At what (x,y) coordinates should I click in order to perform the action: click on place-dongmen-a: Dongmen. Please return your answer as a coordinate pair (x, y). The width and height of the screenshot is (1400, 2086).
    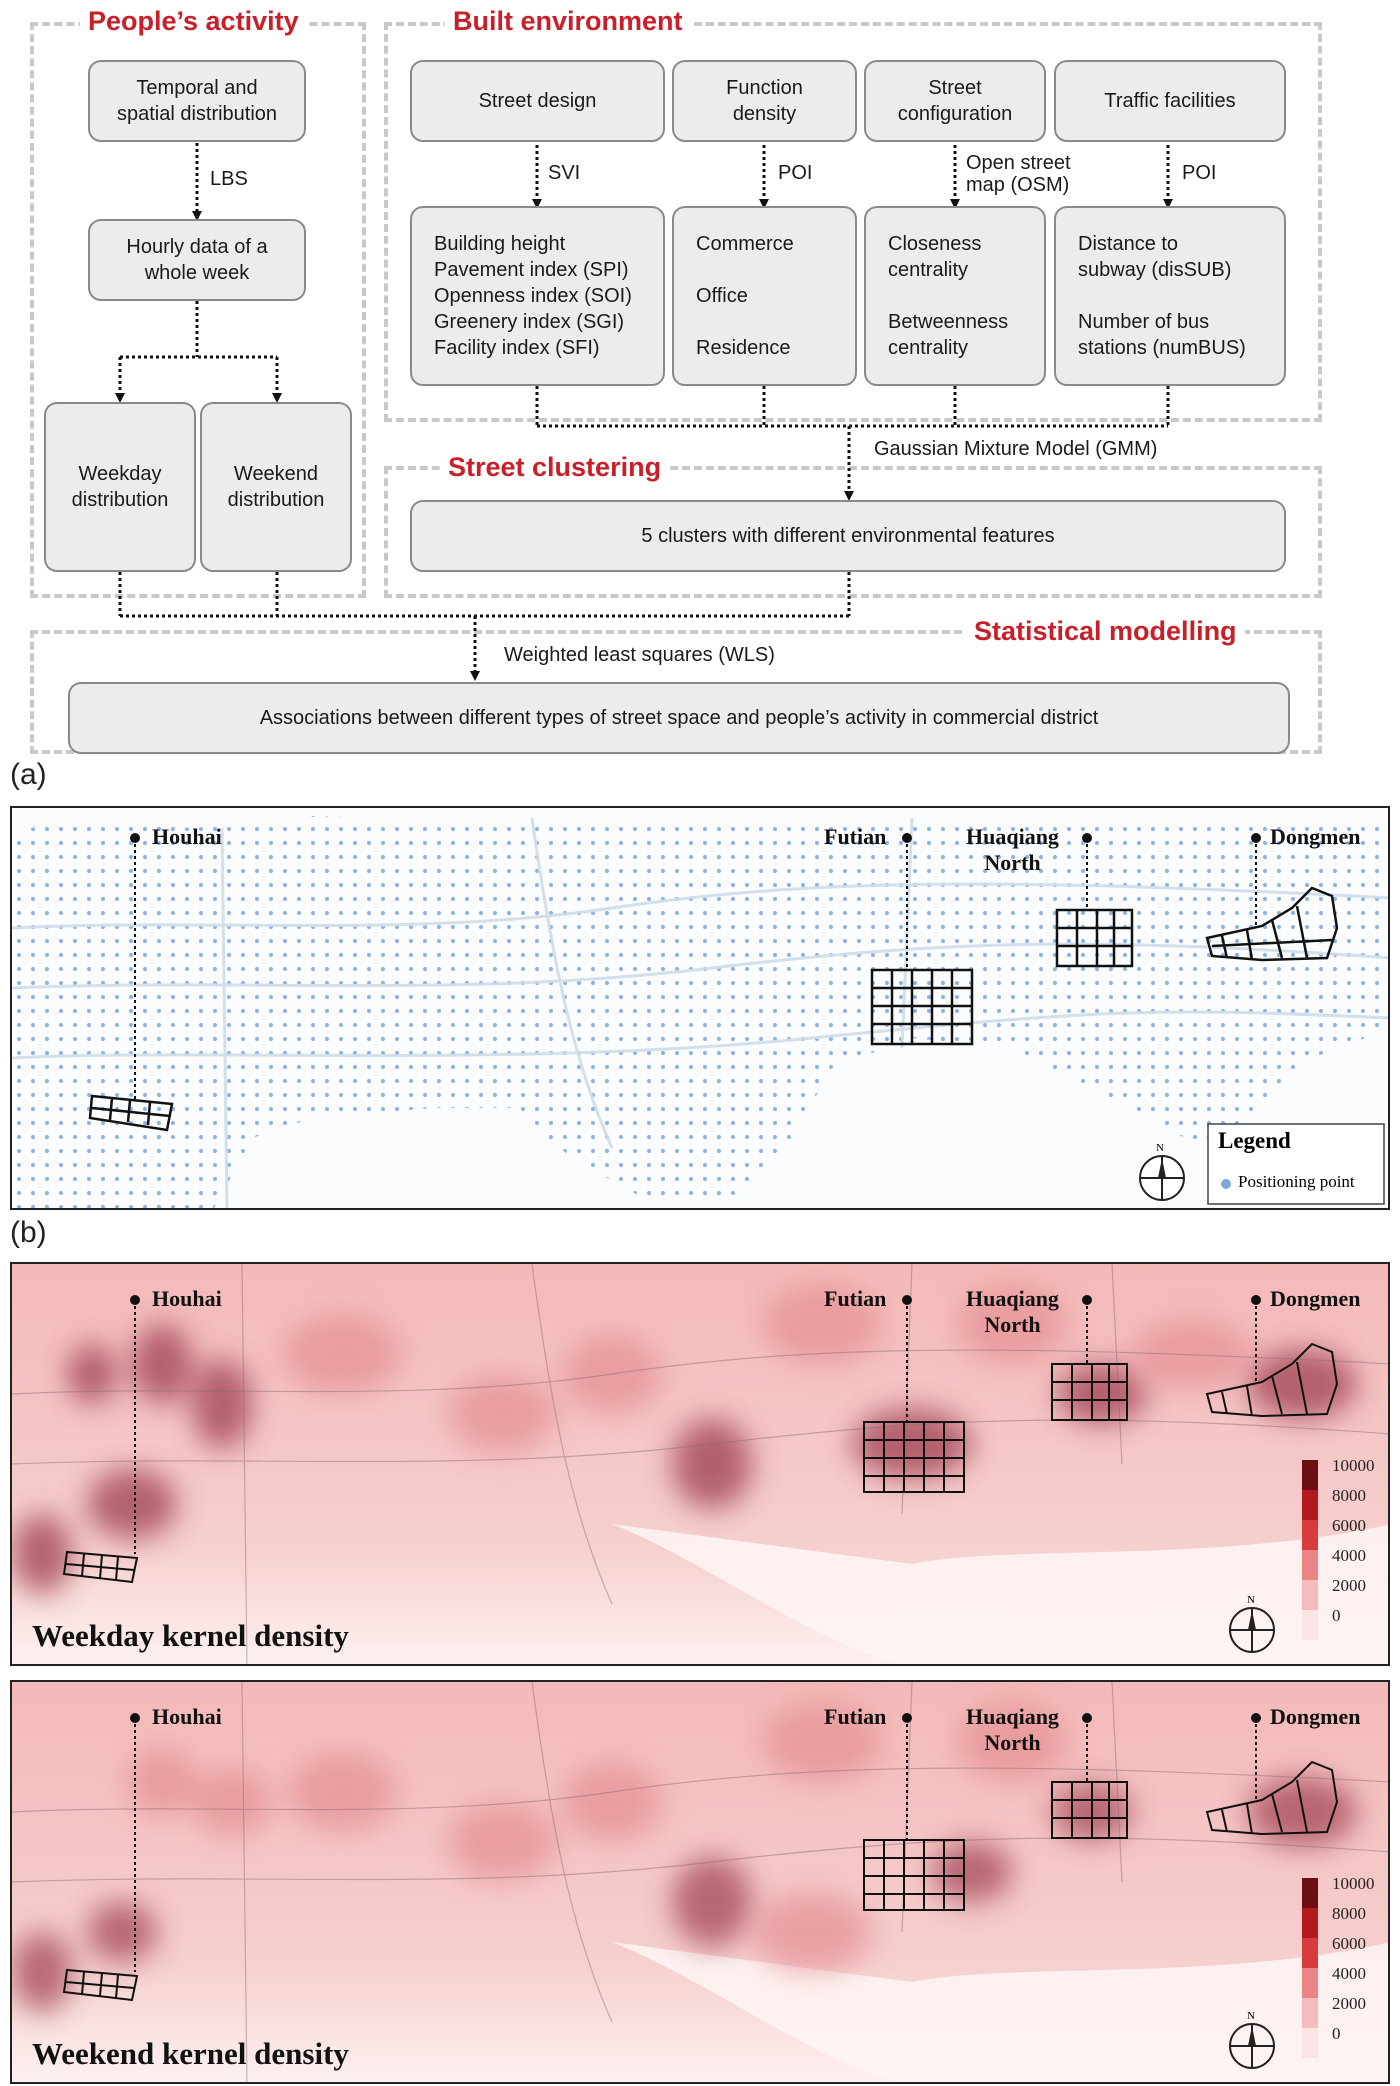
    Looking at the image, I should click on (1315, 836).